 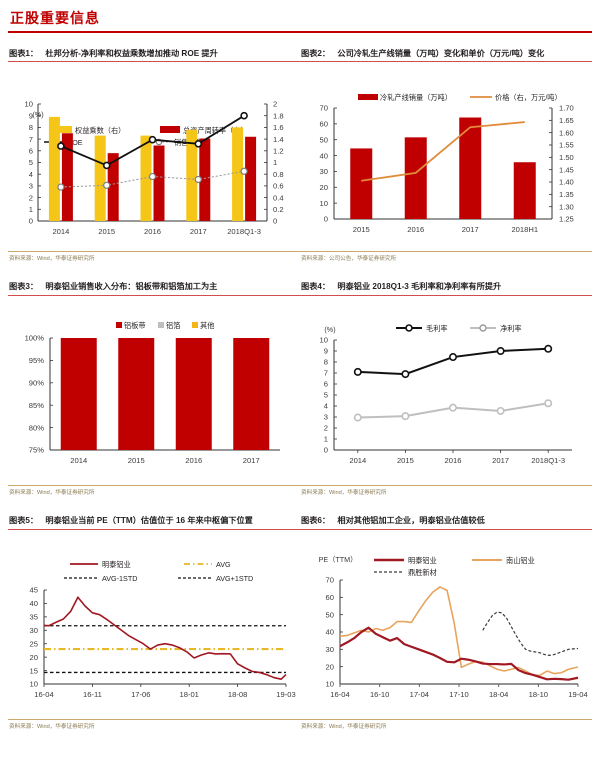 I want to click on axis-label: 2014, so click(x=78, y=460).